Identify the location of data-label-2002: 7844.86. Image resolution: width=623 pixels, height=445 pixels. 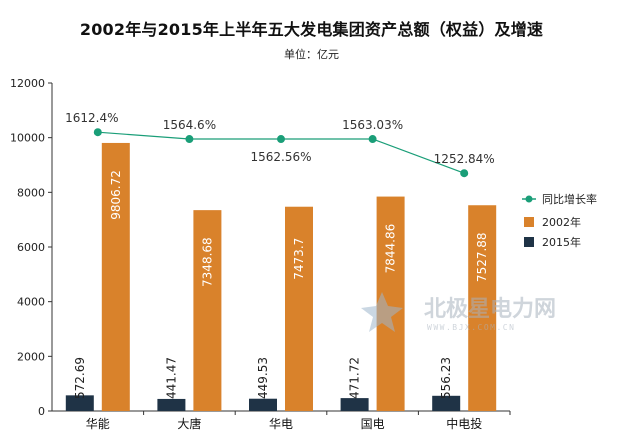
(391, 249).